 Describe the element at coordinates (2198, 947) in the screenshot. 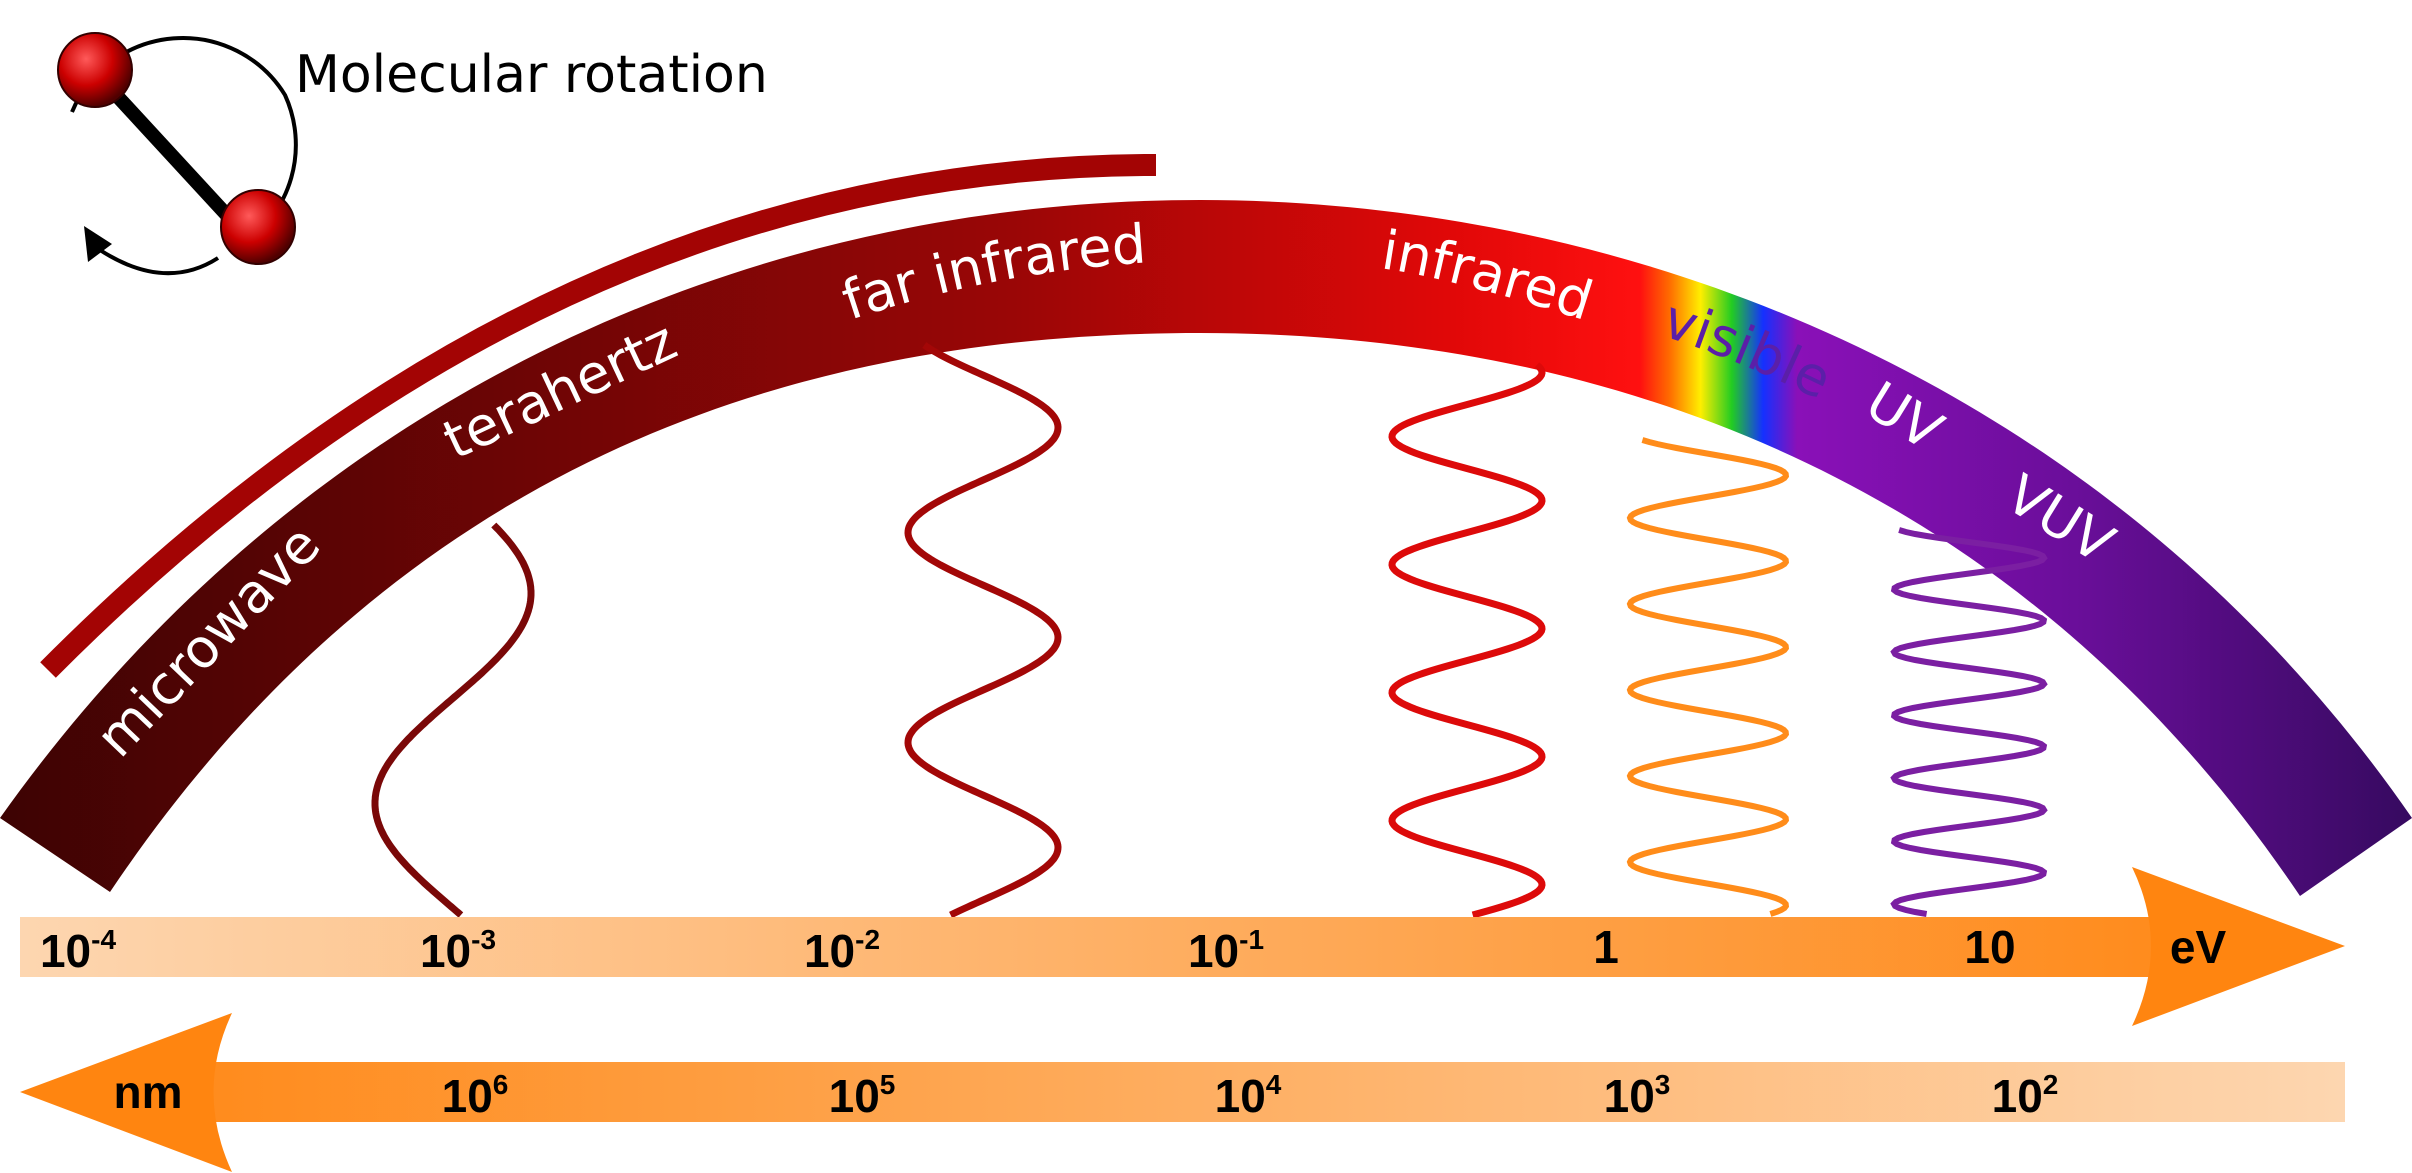

I see `energy-unit-label: eV` at that location.